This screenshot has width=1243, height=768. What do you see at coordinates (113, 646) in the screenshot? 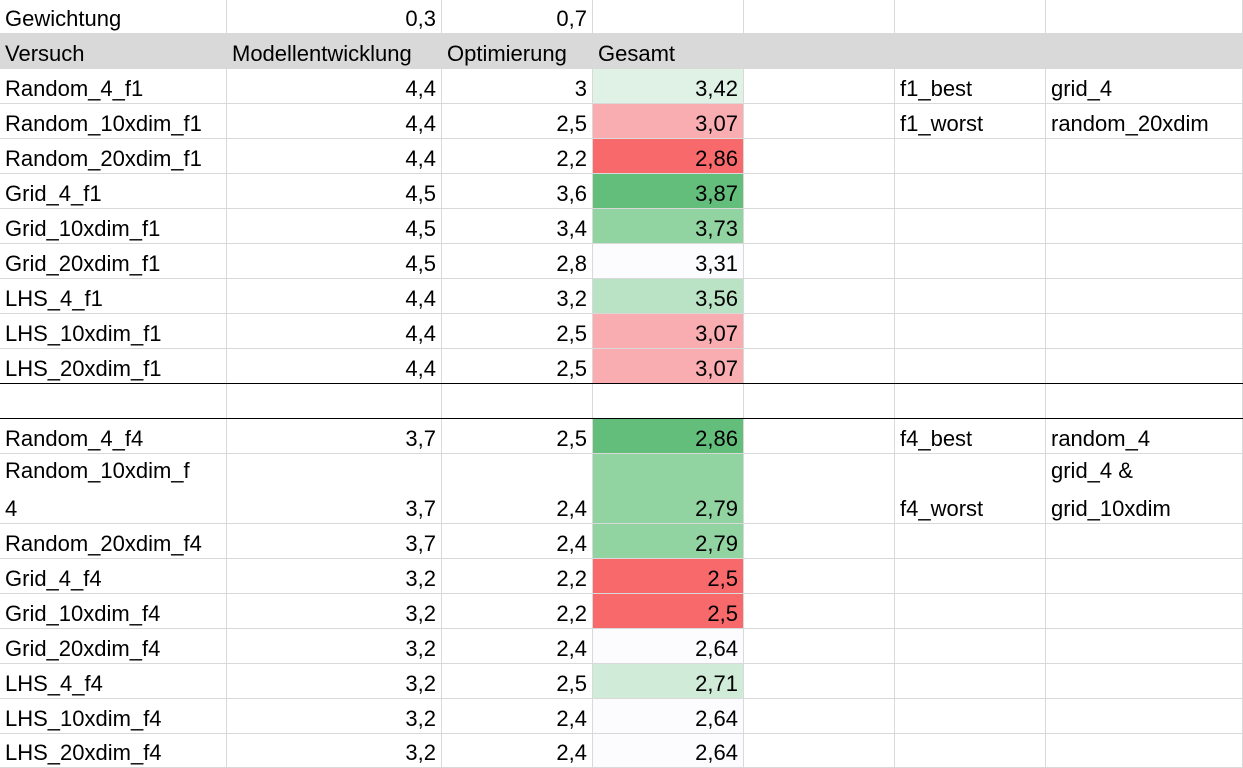
I see `versuch-cell: Grid_20xdim_f4` at bounding box center [113, 646].